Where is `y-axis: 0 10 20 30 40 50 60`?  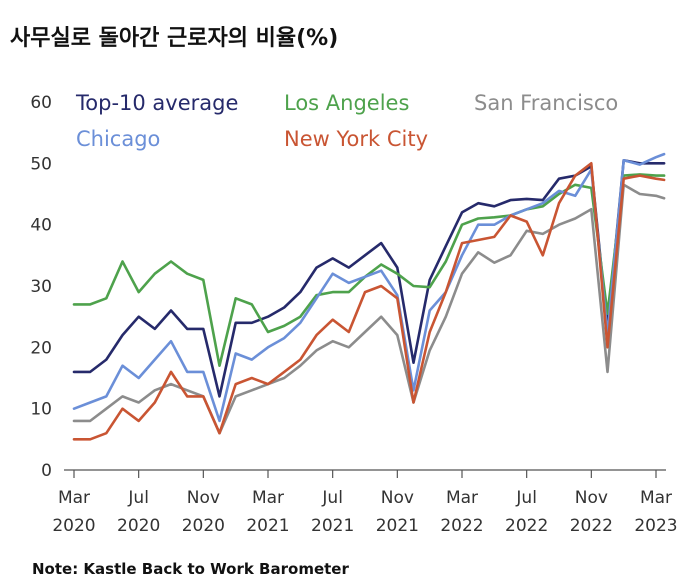
y-axis: 0 10 20 30 40 50 60 is located at coordinates (41, 287).